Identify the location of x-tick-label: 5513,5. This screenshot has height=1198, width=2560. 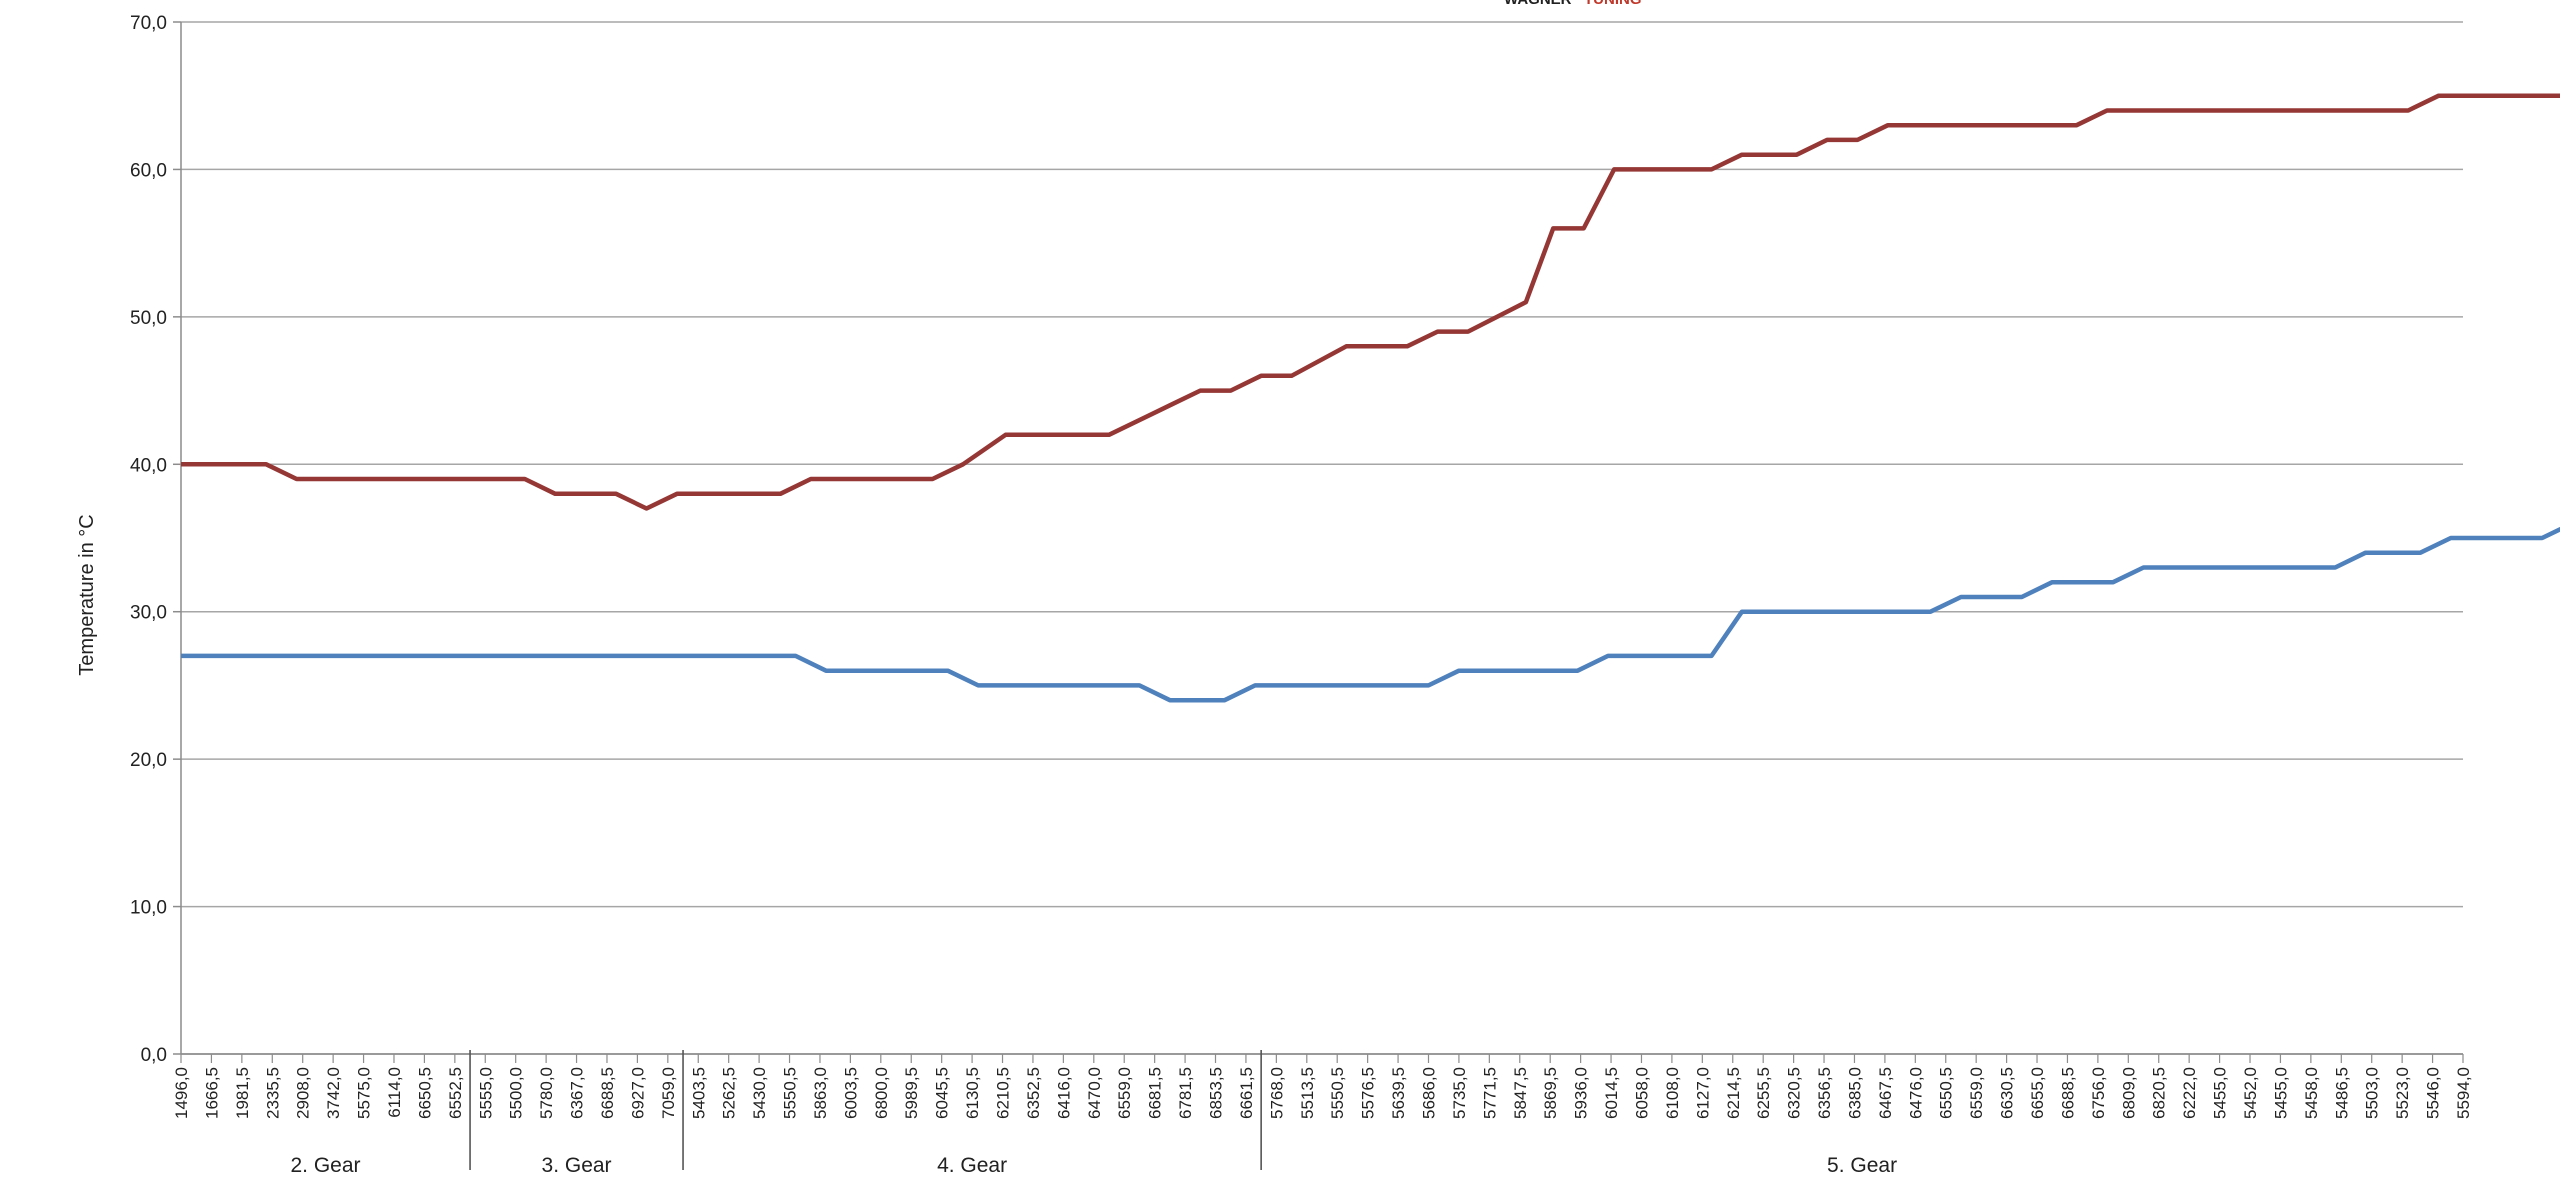
(1307, 1093).